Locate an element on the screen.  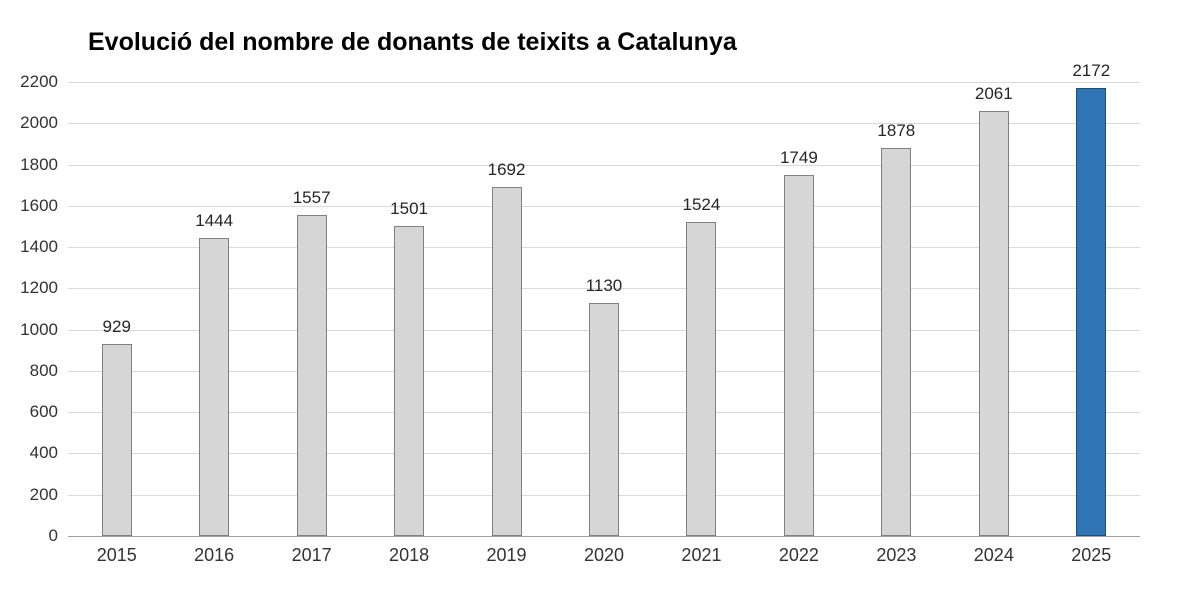
y-tick-label: 0 is located at coordinates (53, 535).